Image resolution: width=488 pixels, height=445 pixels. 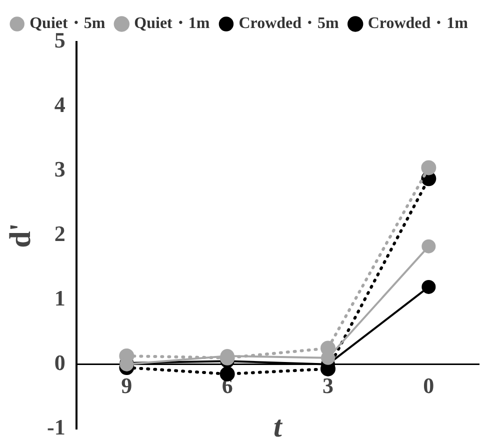 I want to click on y-tick-label: 2, so click(x=60, y=233).